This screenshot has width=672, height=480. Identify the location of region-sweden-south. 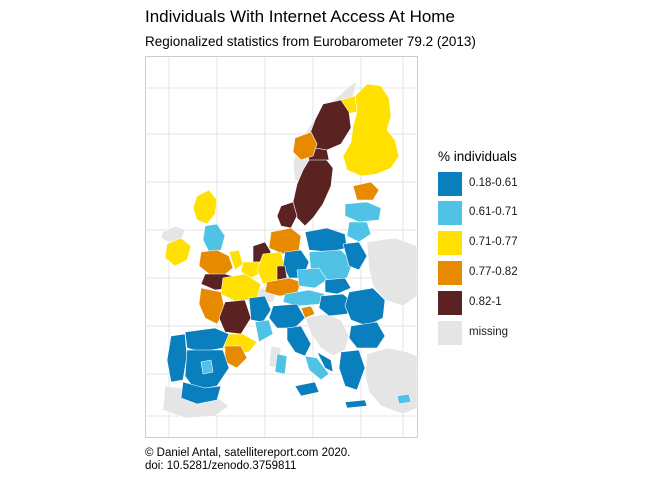
(313, 192).